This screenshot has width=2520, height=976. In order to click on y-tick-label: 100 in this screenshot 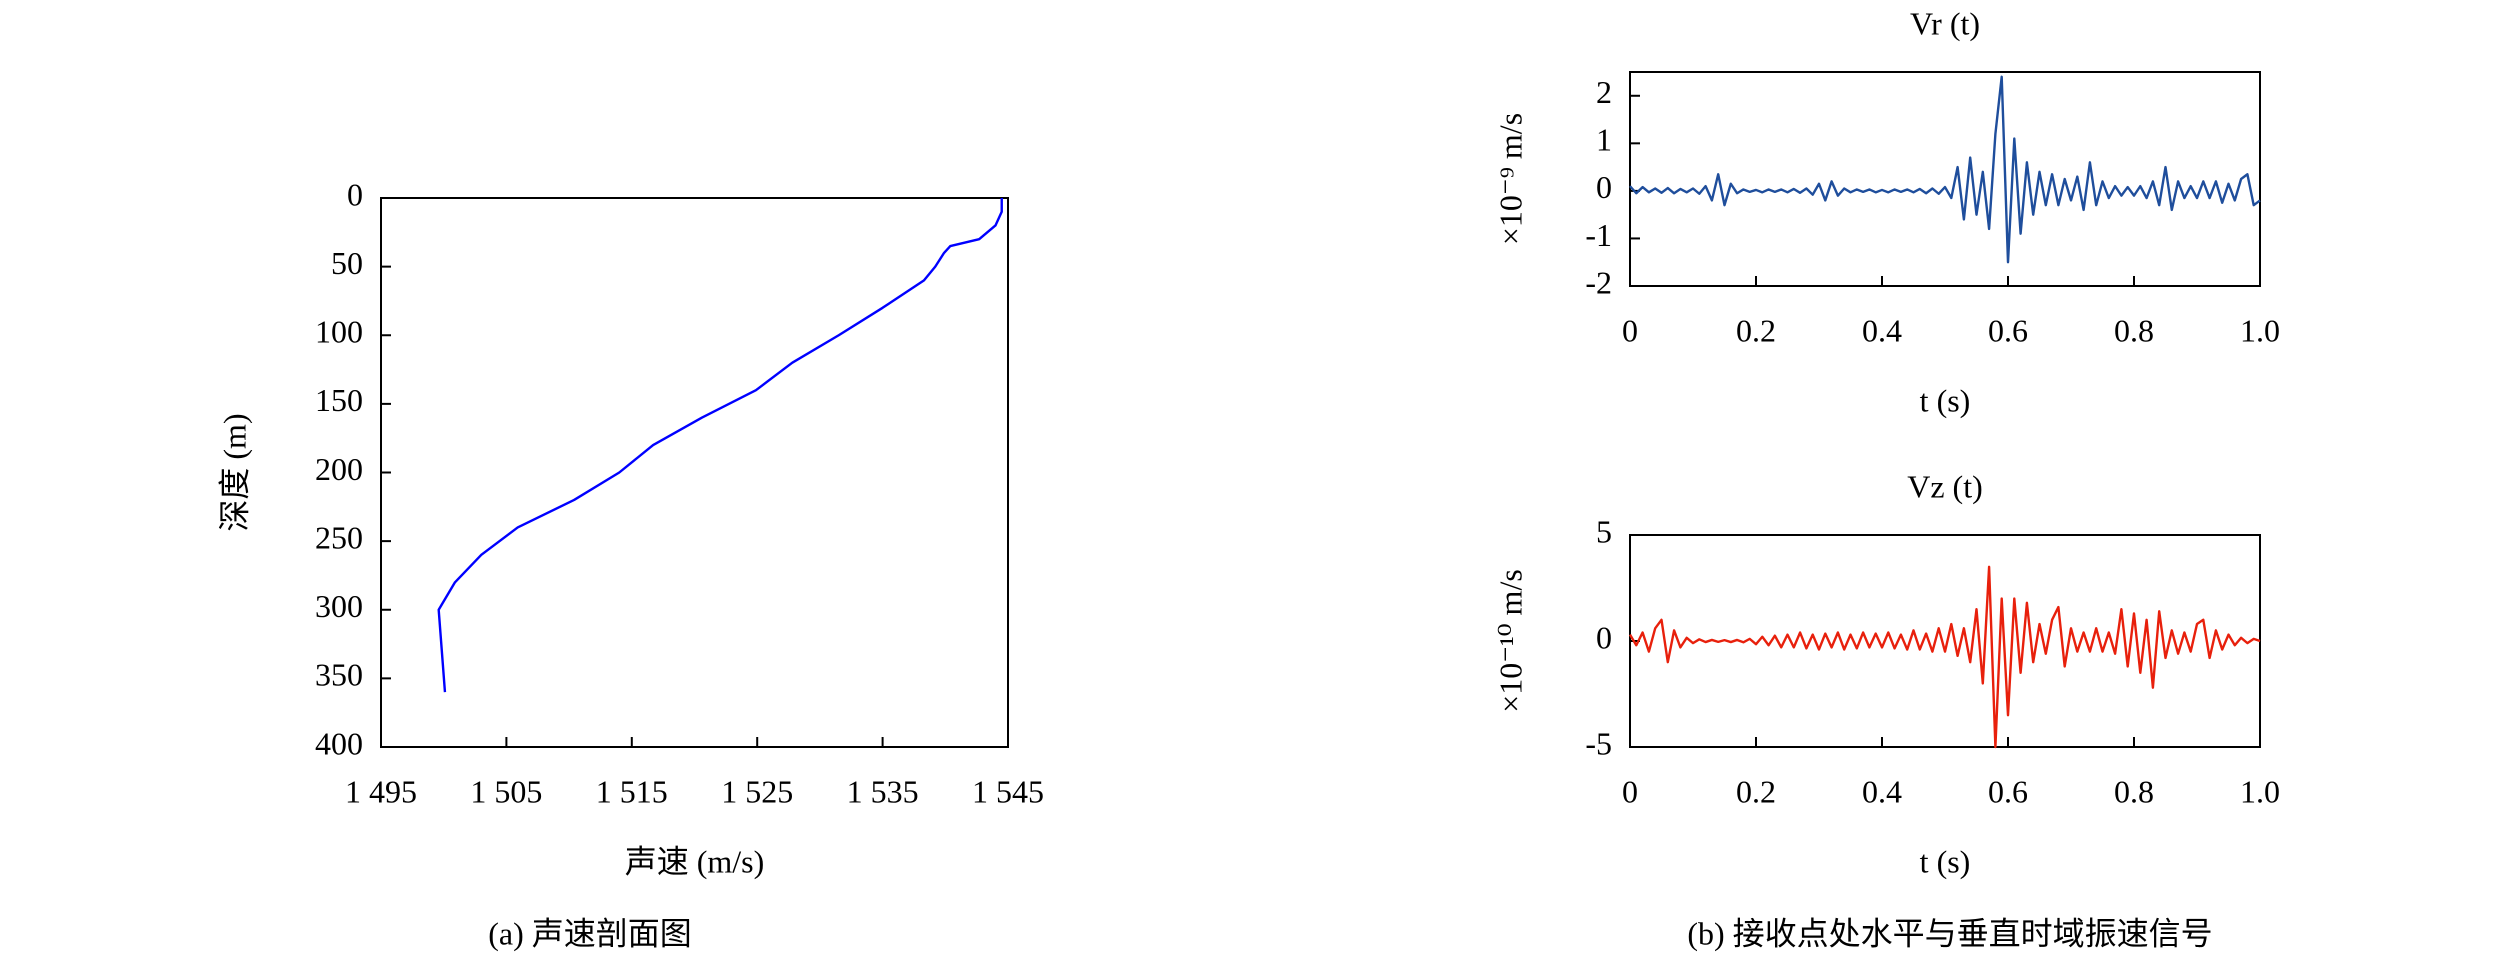, I will do `click(339, 332)`.